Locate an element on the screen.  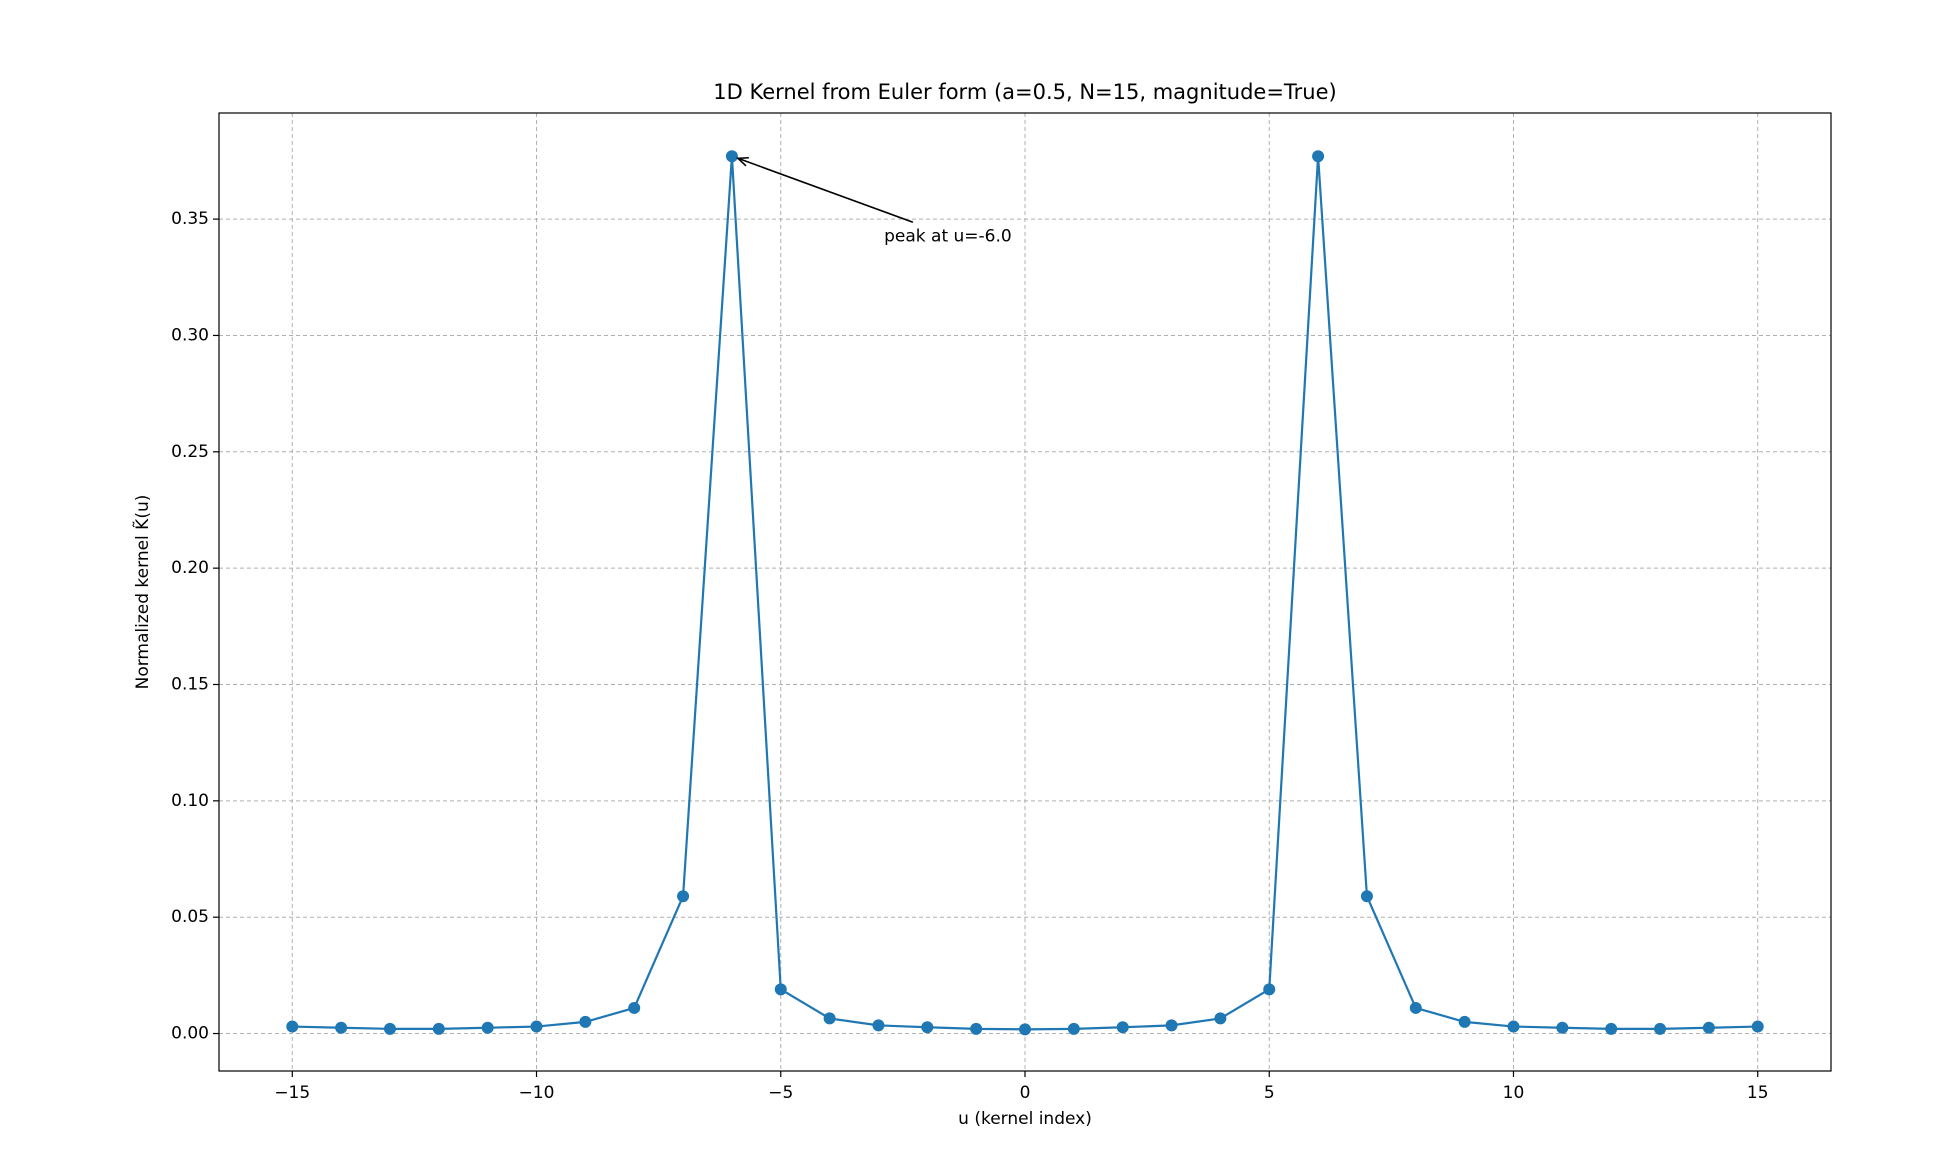
y-tick-label: 0.05 is located at coordinates (190, 917).